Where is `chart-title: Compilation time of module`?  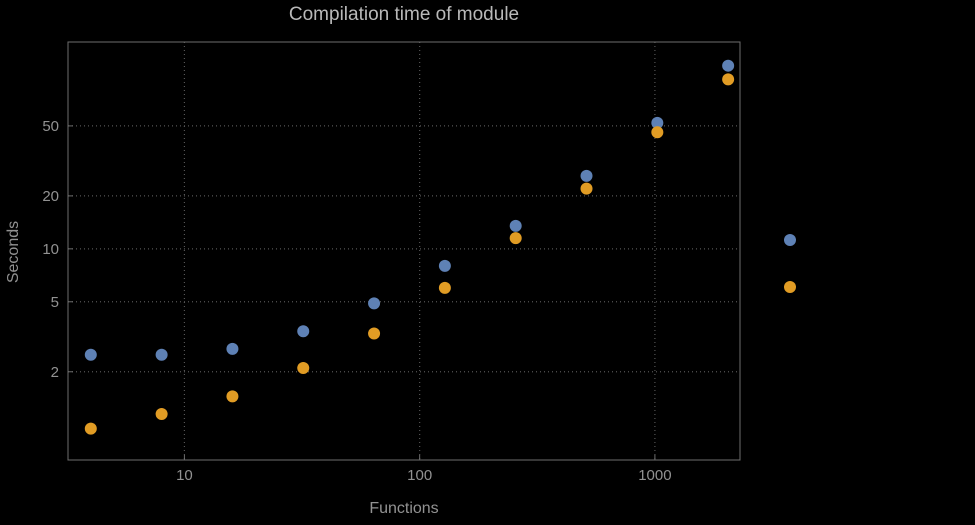
chart-title: Compilation time of module is located at coordinates (404, 14).